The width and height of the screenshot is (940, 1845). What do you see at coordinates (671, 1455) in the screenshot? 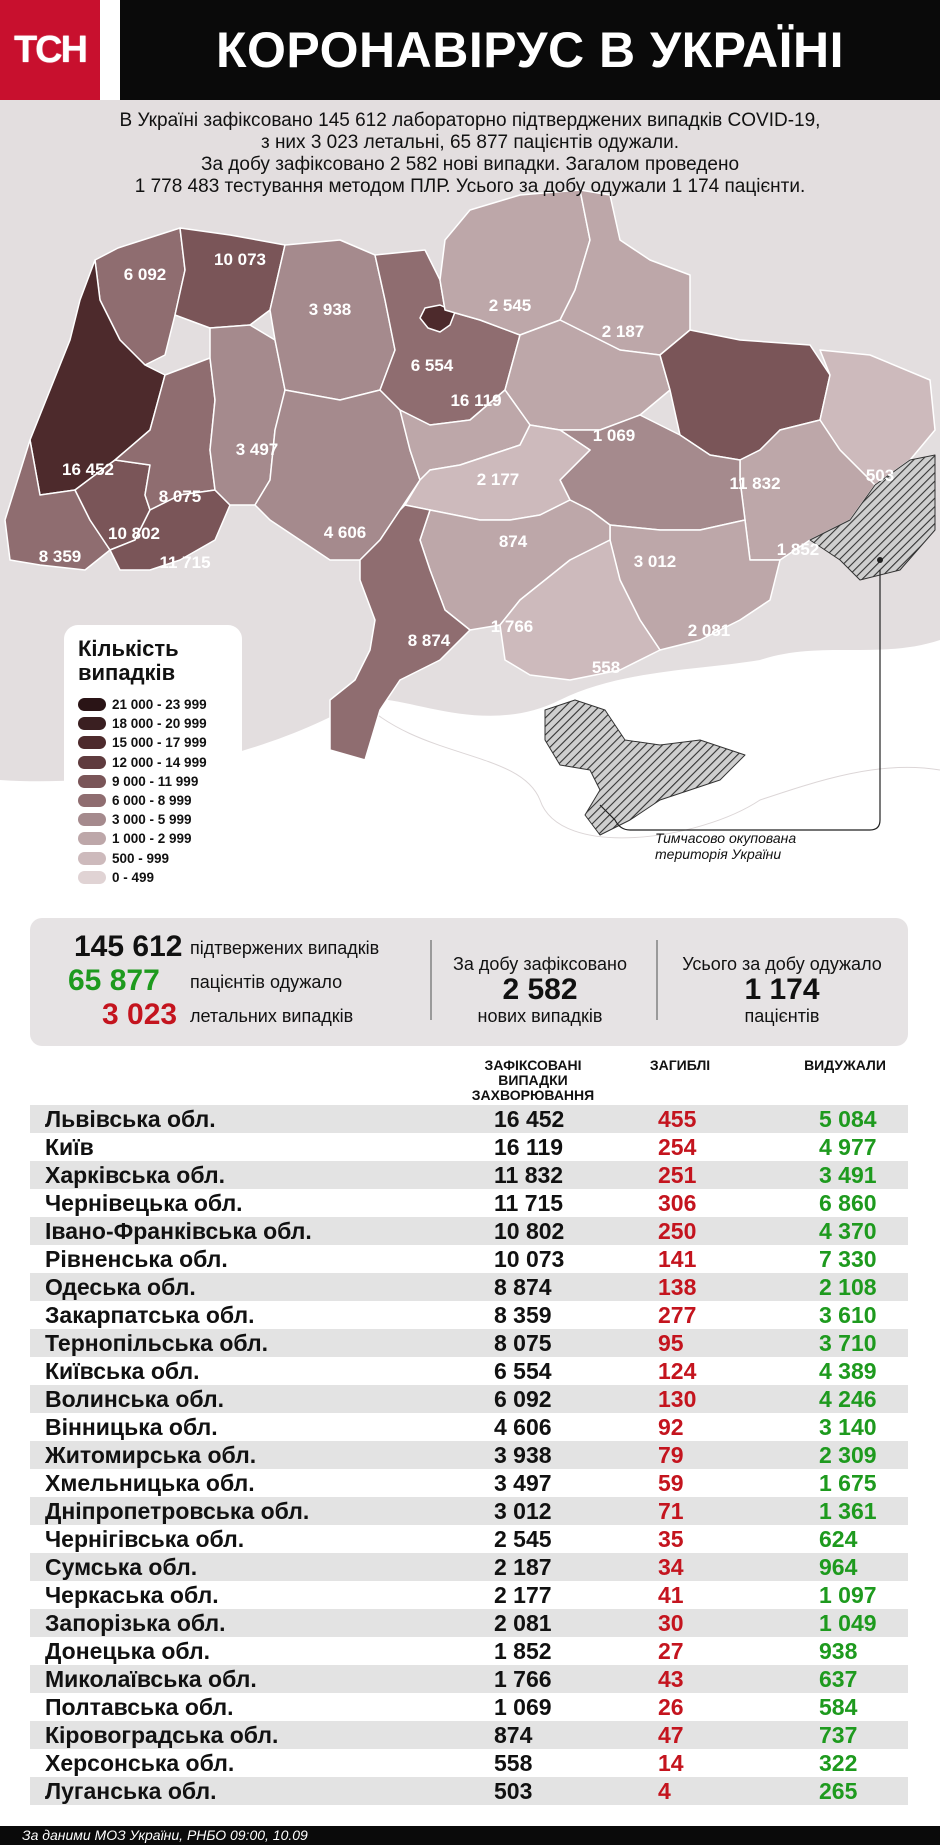
I see `deaths-value: 79` at bounding box center [671, 1455].